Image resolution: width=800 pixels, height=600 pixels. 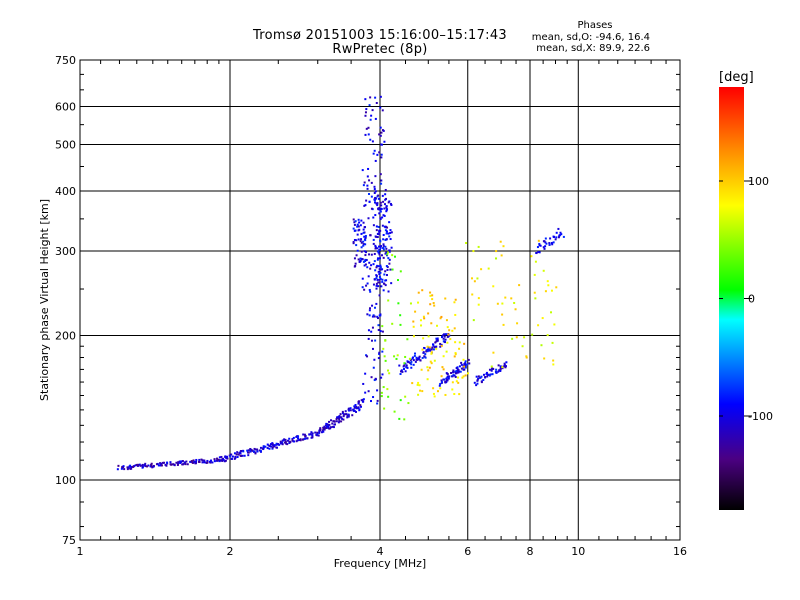 What do you see at coordinates (65, 336) in the screenshot?
I see `y-tick-label: 200` at bounding box center [65, 336].